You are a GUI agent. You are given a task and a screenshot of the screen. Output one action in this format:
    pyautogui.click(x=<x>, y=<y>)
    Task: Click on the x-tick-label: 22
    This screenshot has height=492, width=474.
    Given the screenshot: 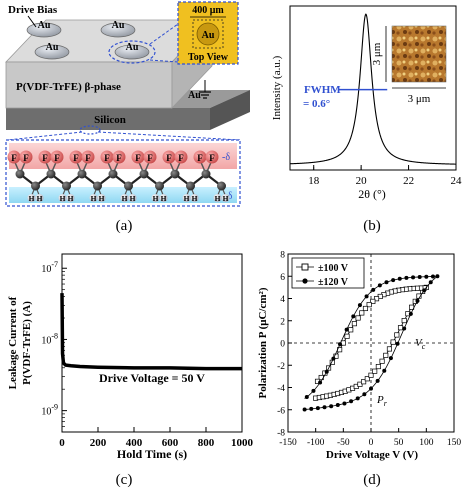 What is the action you would take?
    pyautogui.click(x=408, y=181)
    